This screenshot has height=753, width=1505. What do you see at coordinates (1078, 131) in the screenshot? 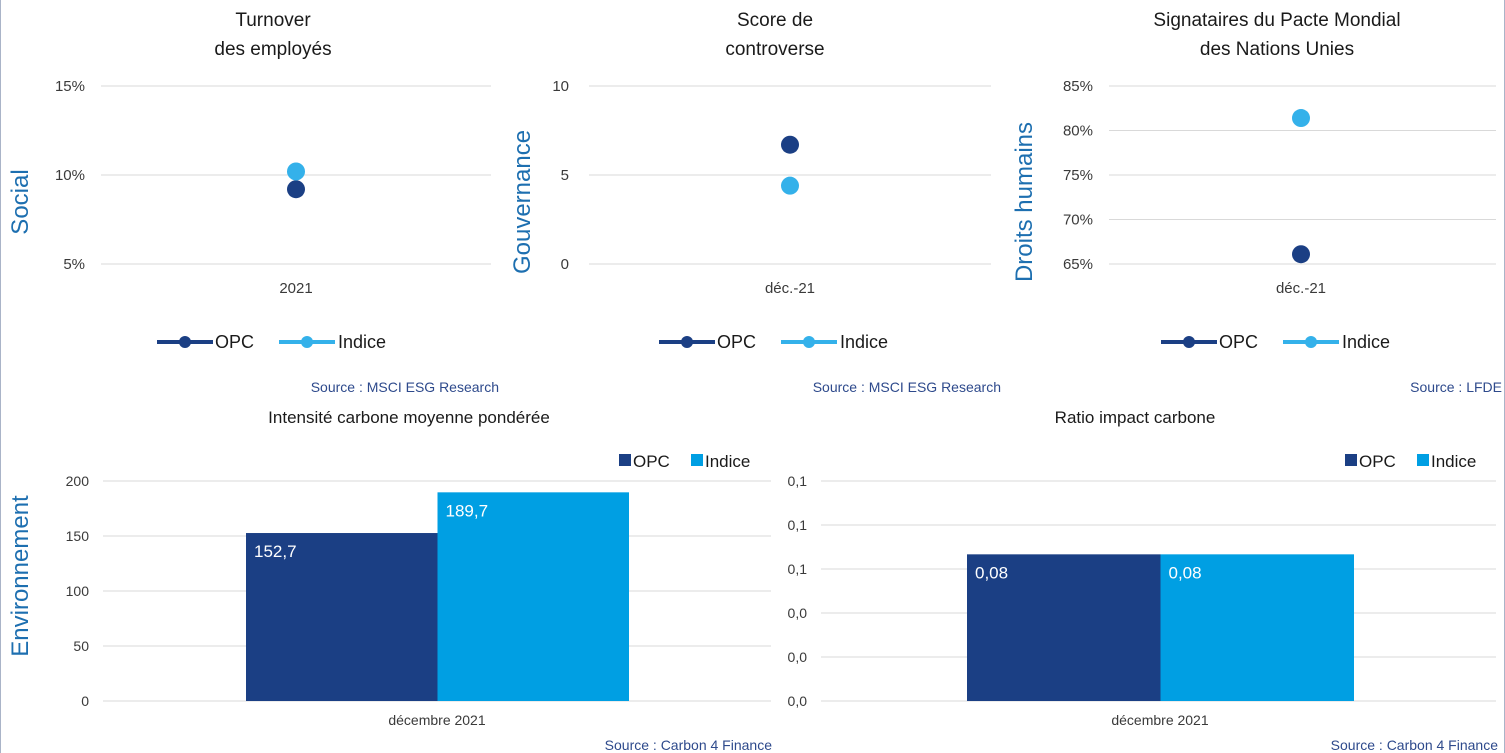
I see `y-tick-label: 80%` at bounding box center [1078, 131].